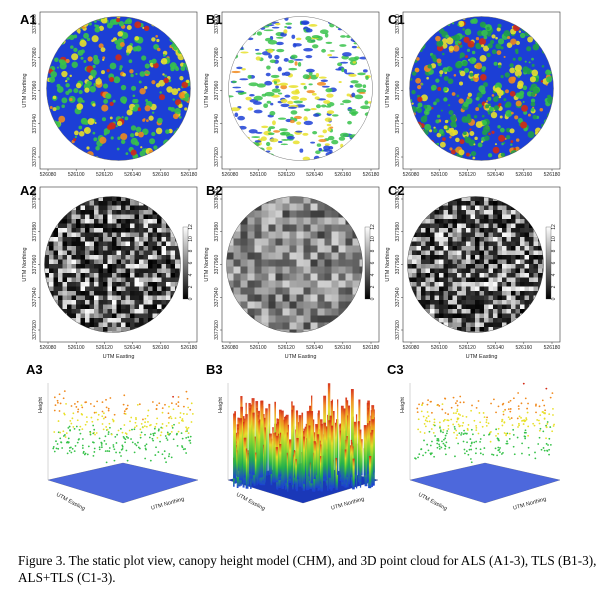 This screenshot has height=605, width=600. Describe the element at coordinates (191, 298) in the screenshot. I see `a2-legend-tick: 0` at that location.